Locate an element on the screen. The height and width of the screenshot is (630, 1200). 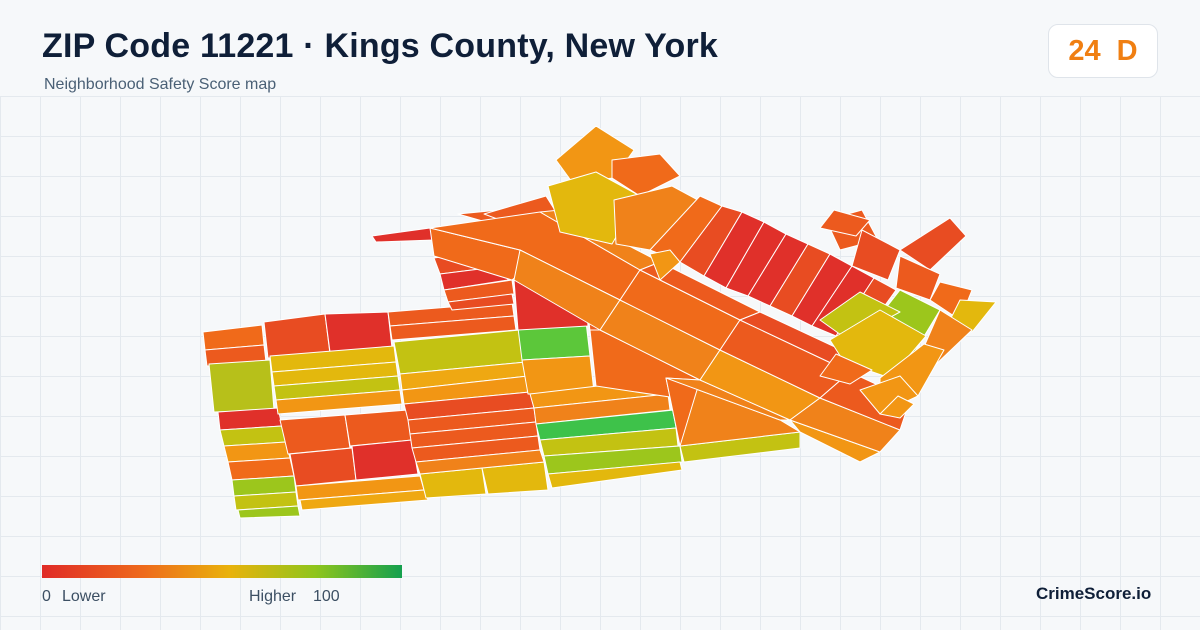
legend-gradient-bar is located at coordinates (222, 571).